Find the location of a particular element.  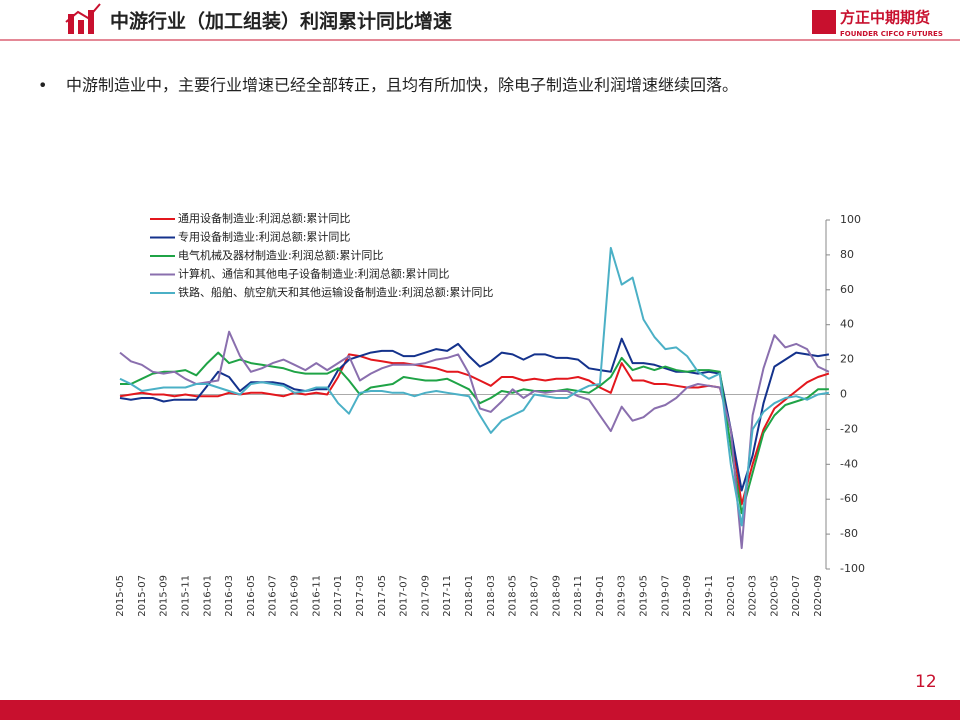

x-tick-label: 2020-01 is located at coordinates (731, 596).